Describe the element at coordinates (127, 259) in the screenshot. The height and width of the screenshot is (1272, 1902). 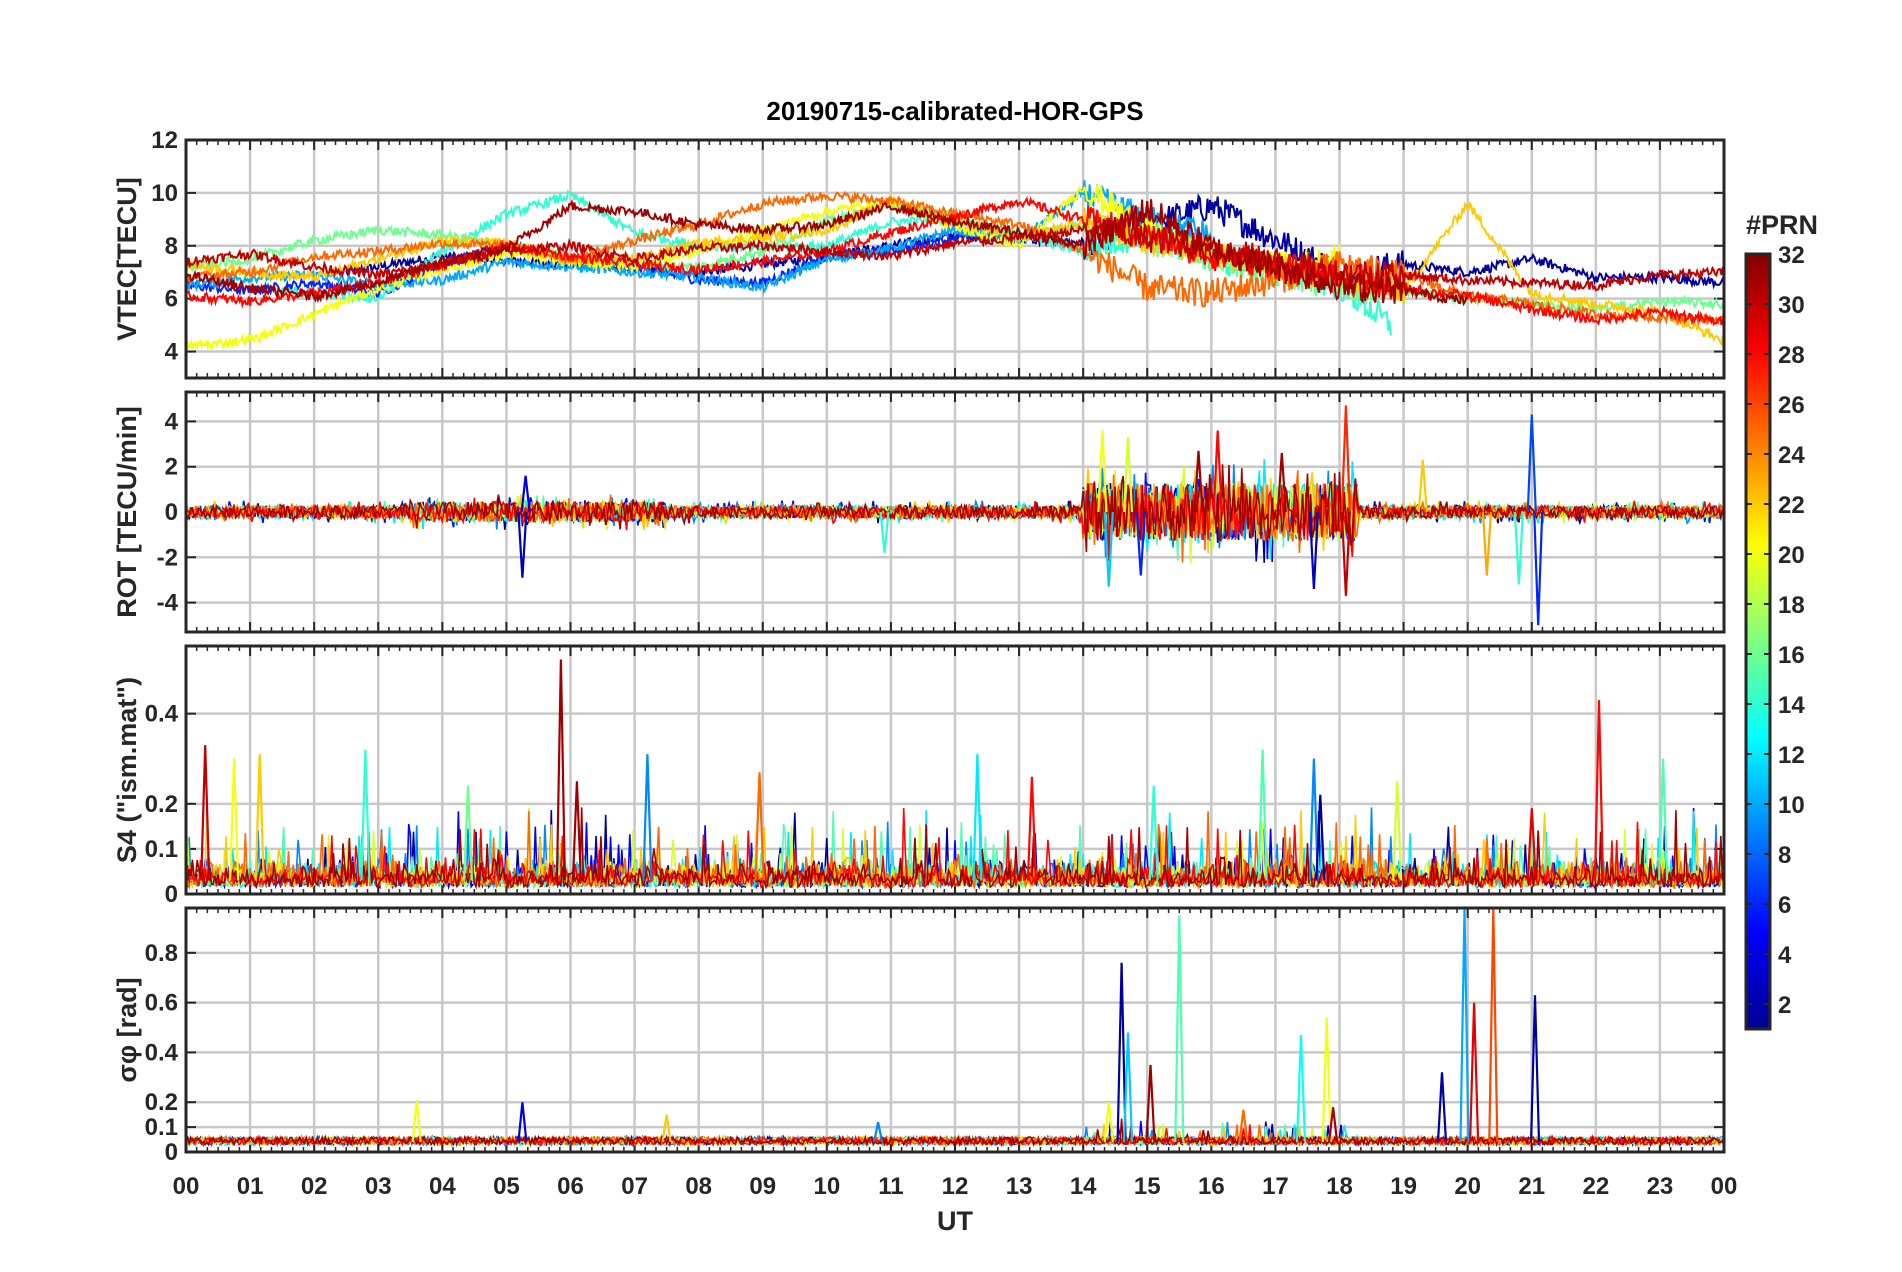
I see `vtec-ylabel: VTEC[TECU]` at that location.